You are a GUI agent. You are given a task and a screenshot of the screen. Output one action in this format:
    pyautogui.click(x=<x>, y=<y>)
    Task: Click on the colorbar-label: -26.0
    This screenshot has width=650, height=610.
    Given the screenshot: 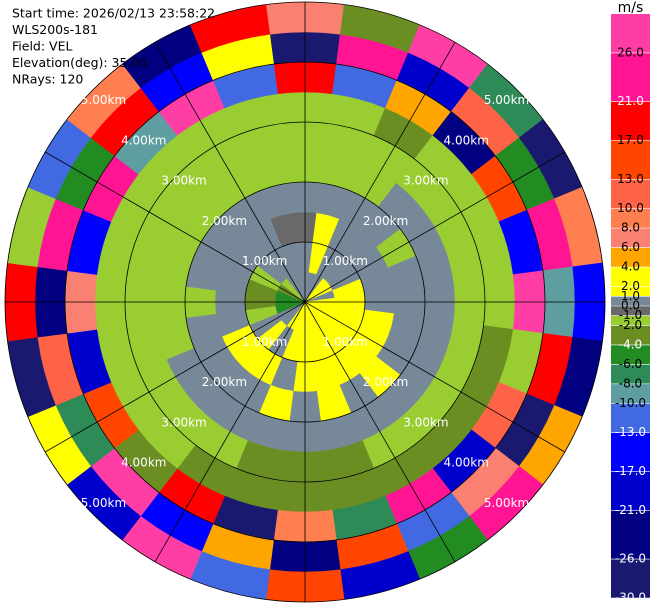 What is the action you would take?
    pyautogui.click(x=630, y=559)
    